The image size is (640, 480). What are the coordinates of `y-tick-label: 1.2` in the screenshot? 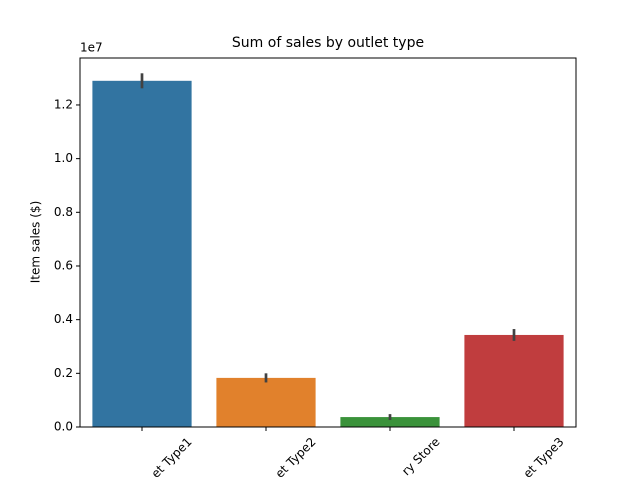 It's located at (63, 104).